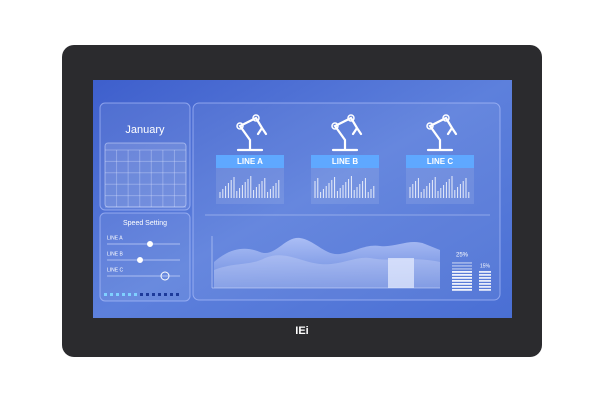 This screenshot has height=400, width=600. I want to click on line-label: LINE B, so click(345, 161).